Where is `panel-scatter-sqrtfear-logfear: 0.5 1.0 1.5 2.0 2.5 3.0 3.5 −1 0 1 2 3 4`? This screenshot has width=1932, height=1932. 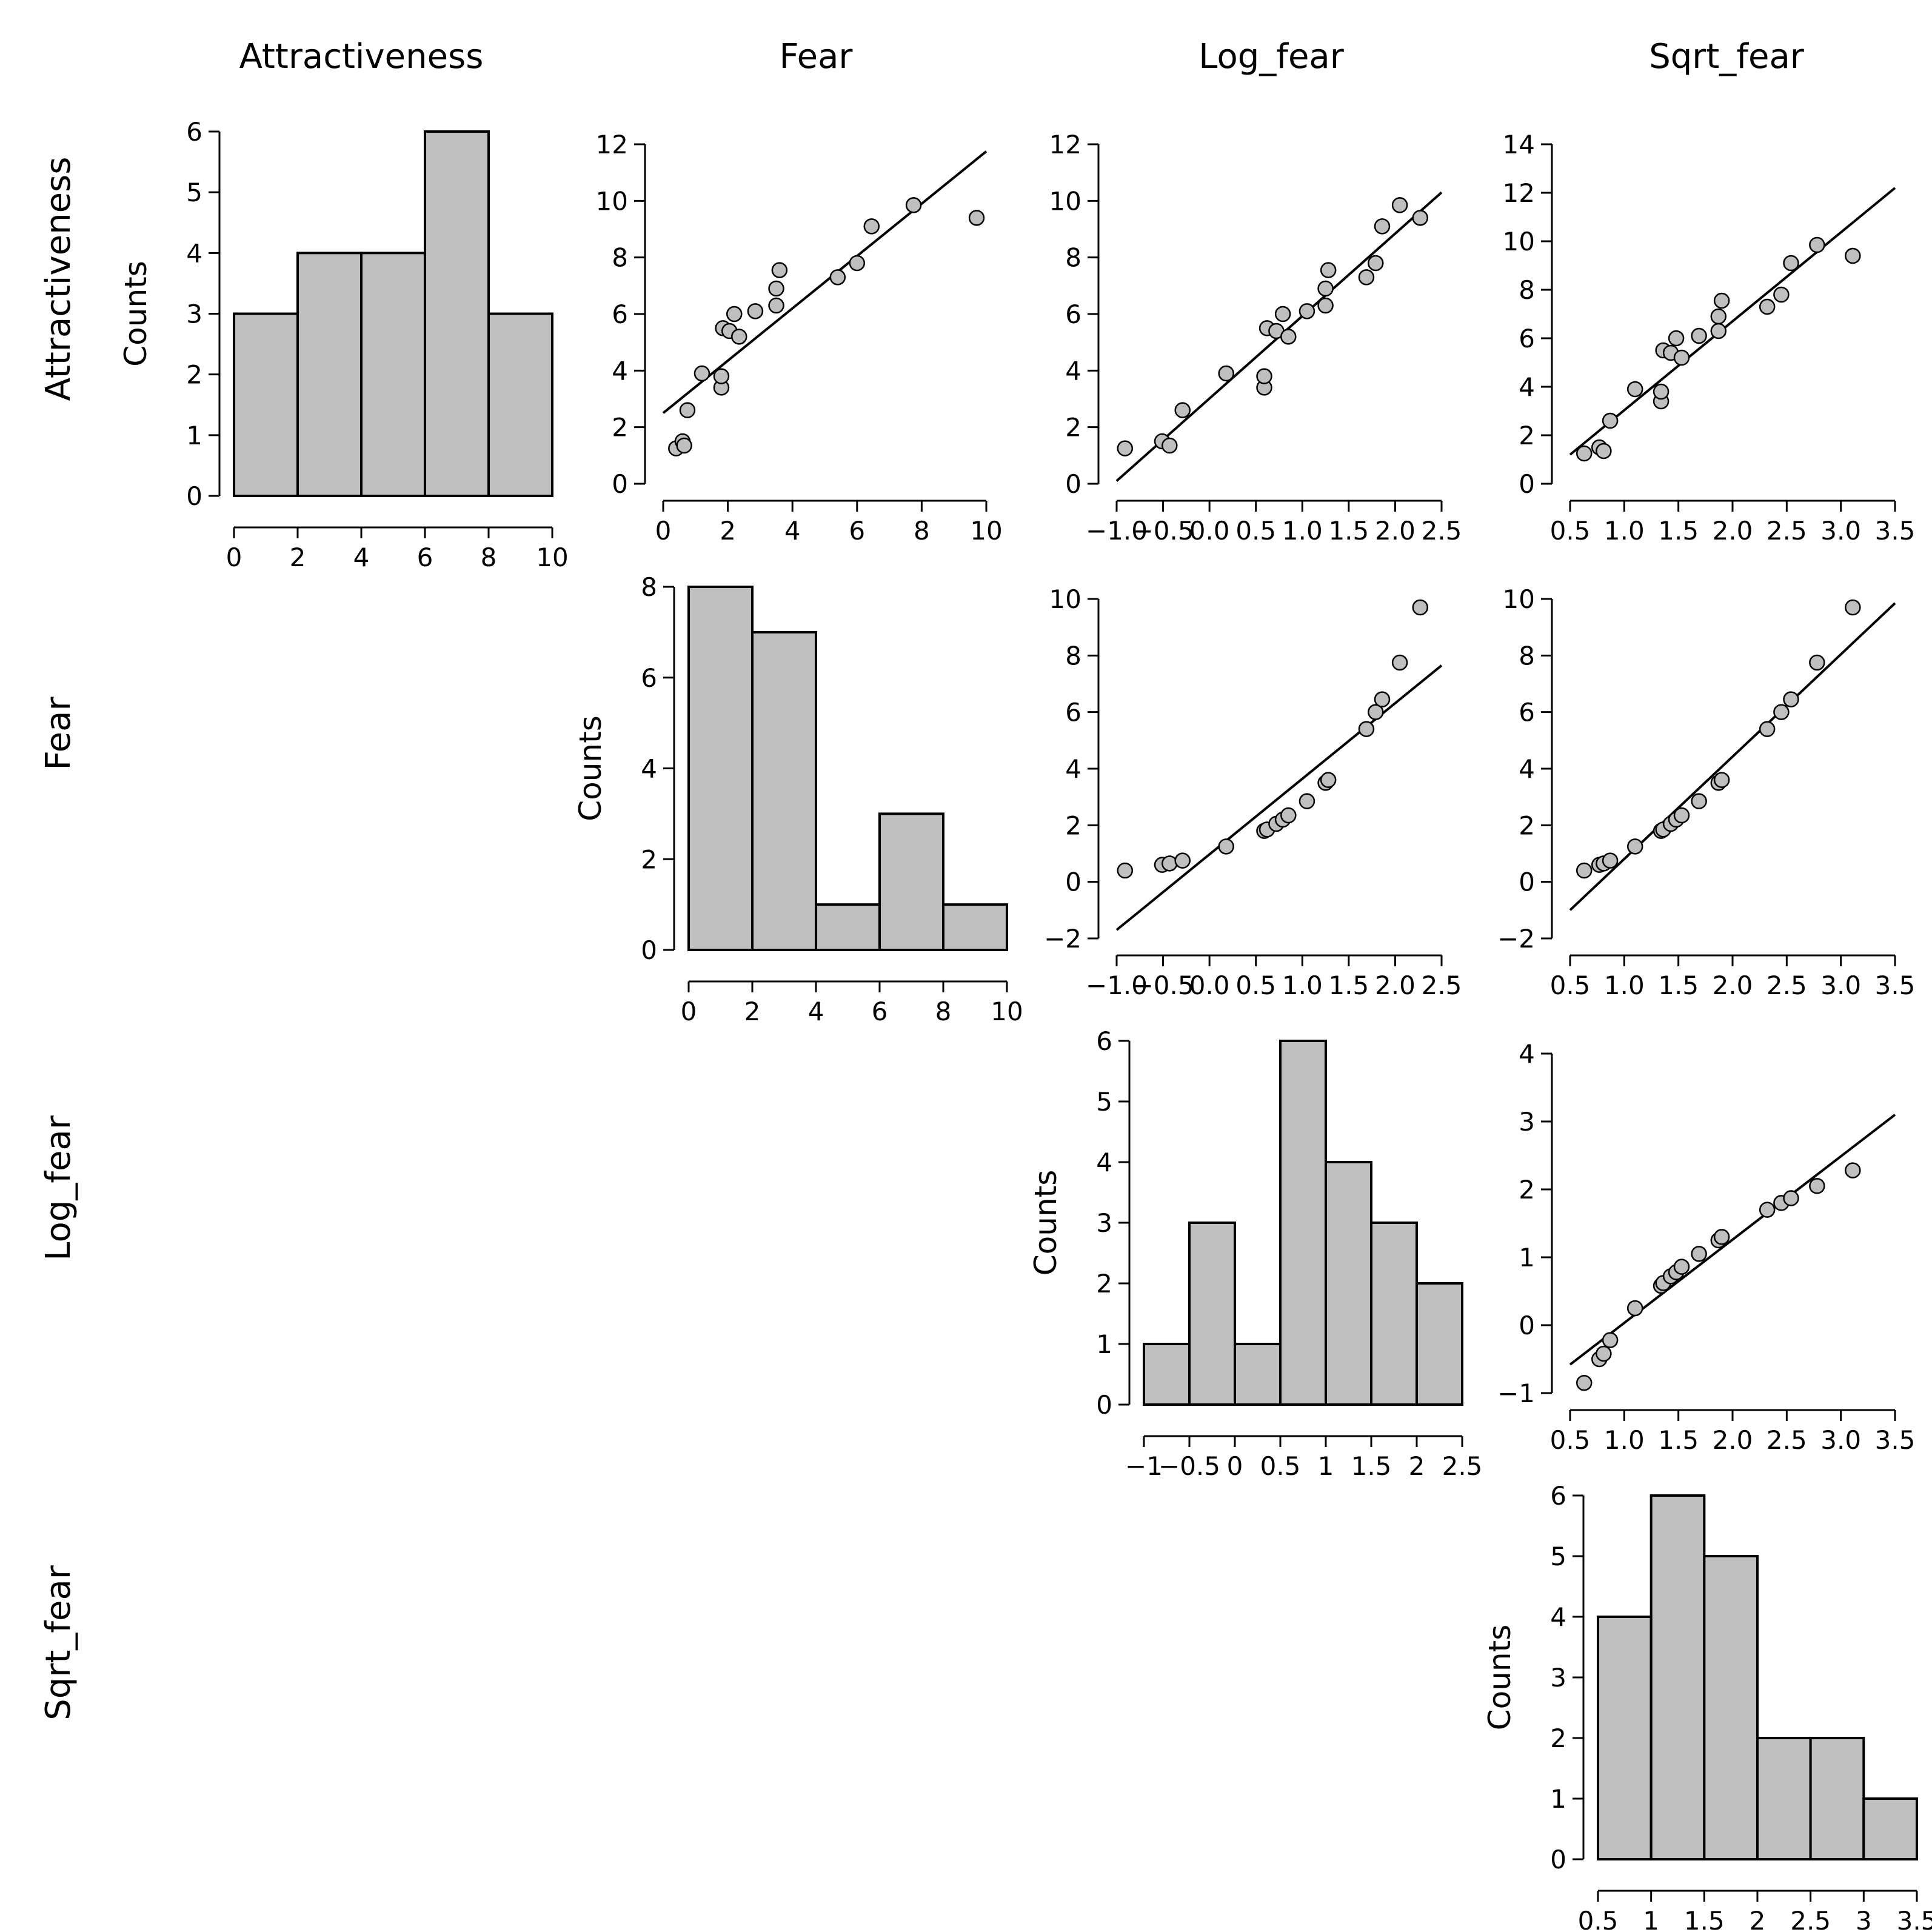 panel-scatter-sqrtfear-logfear: 0.5 1.0 1.5 2.0 2.5 3.0 3.5 −1 0 1 2 3 4 is located at coordinates (1706, 1247).